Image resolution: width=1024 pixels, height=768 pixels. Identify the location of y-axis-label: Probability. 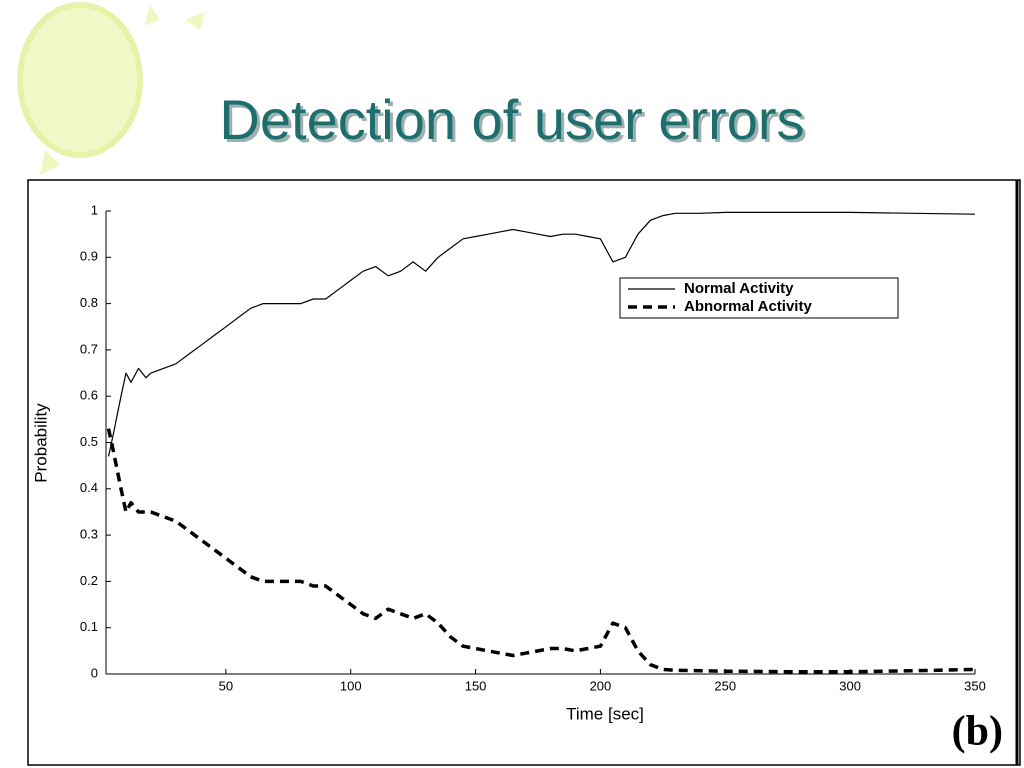
(40, 443).